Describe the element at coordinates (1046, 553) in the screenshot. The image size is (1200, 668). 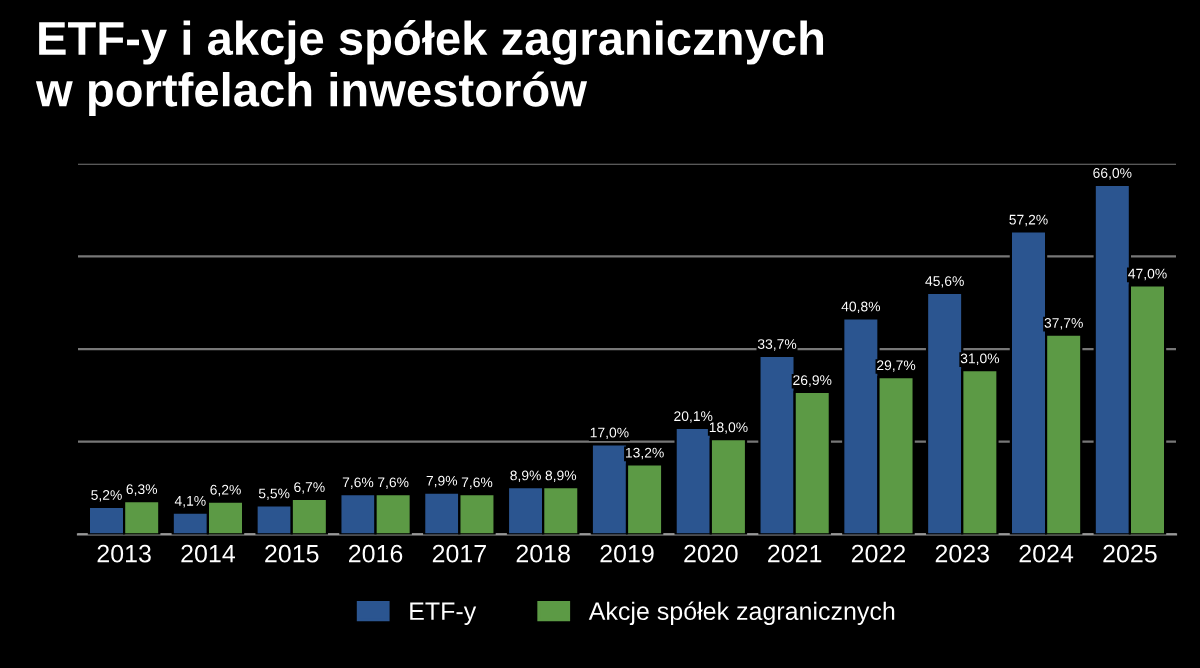
I see `x-tick-label: 2024` at that location.